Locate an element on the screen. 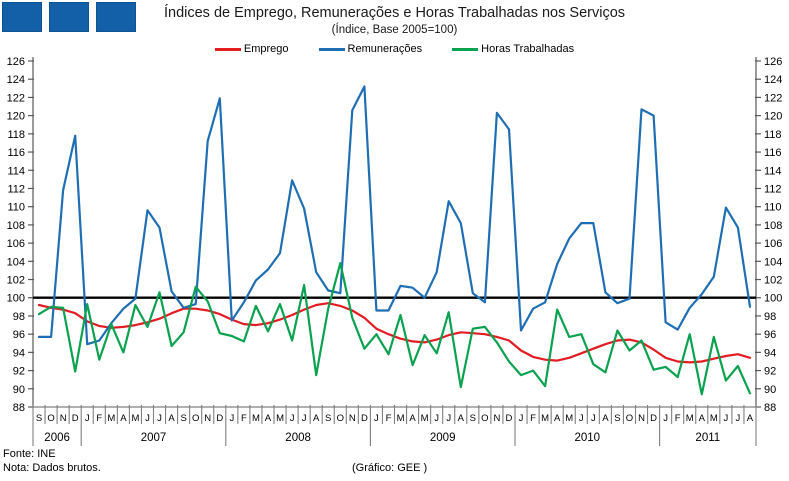 Image resolution: width=789 pixels, height=481 pixels. y-axis-label-left: 102 is located at coordinates (16, 281).